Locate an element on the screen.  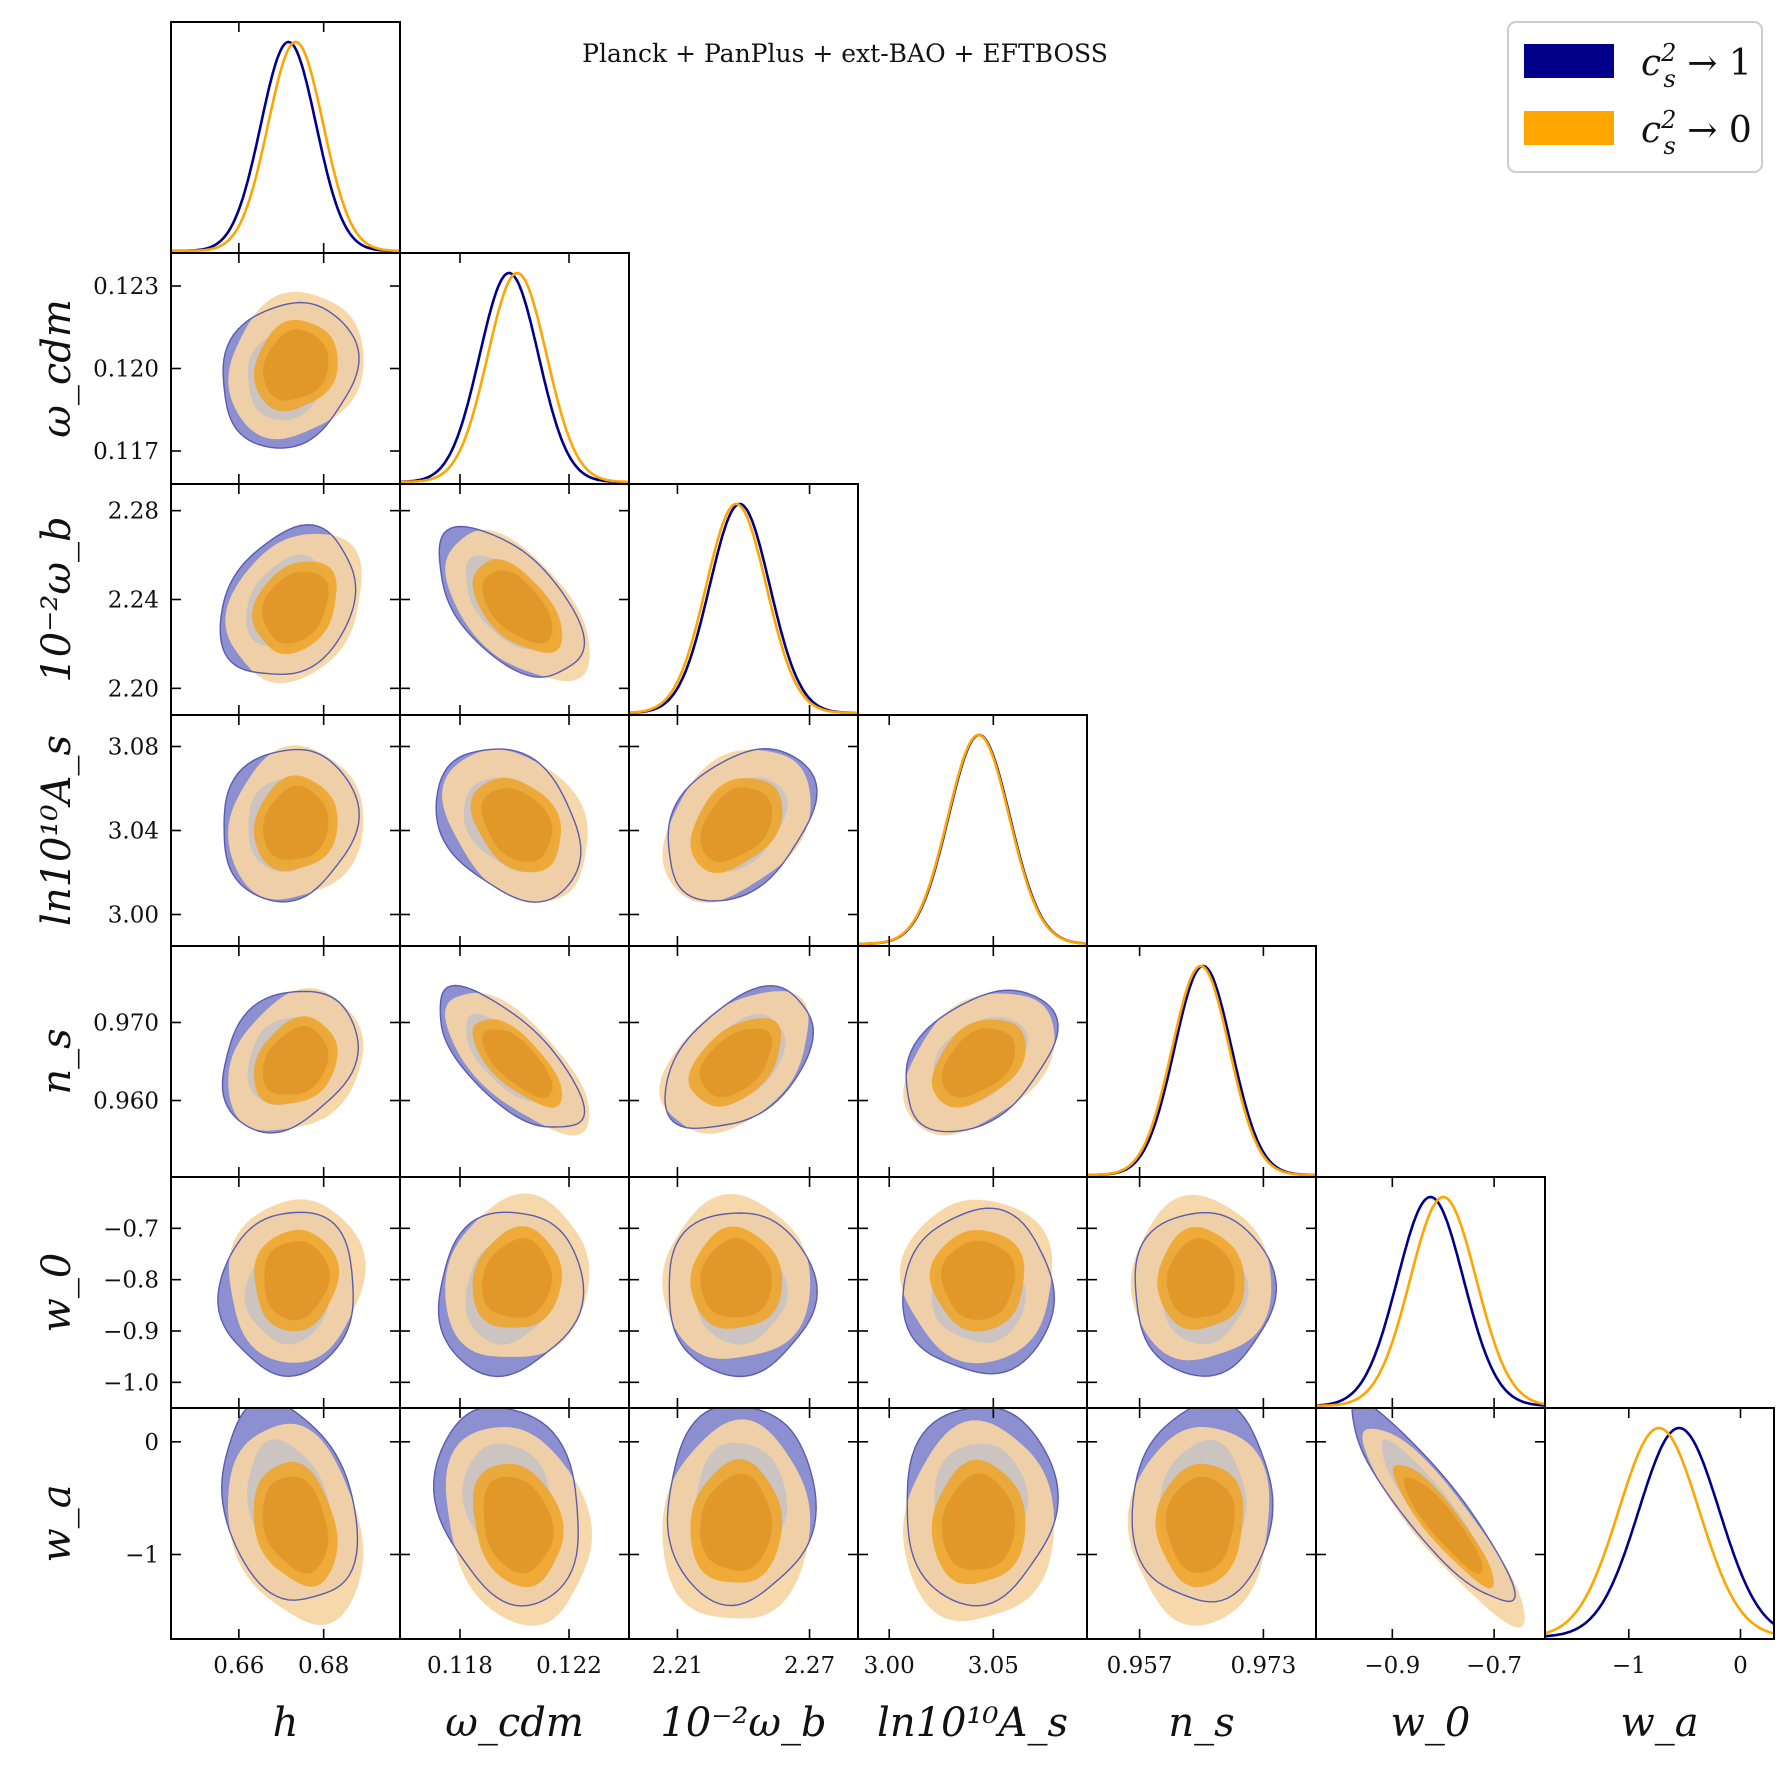
y-axis-label-w0: w_0 is located at coordinates (57, 1293).